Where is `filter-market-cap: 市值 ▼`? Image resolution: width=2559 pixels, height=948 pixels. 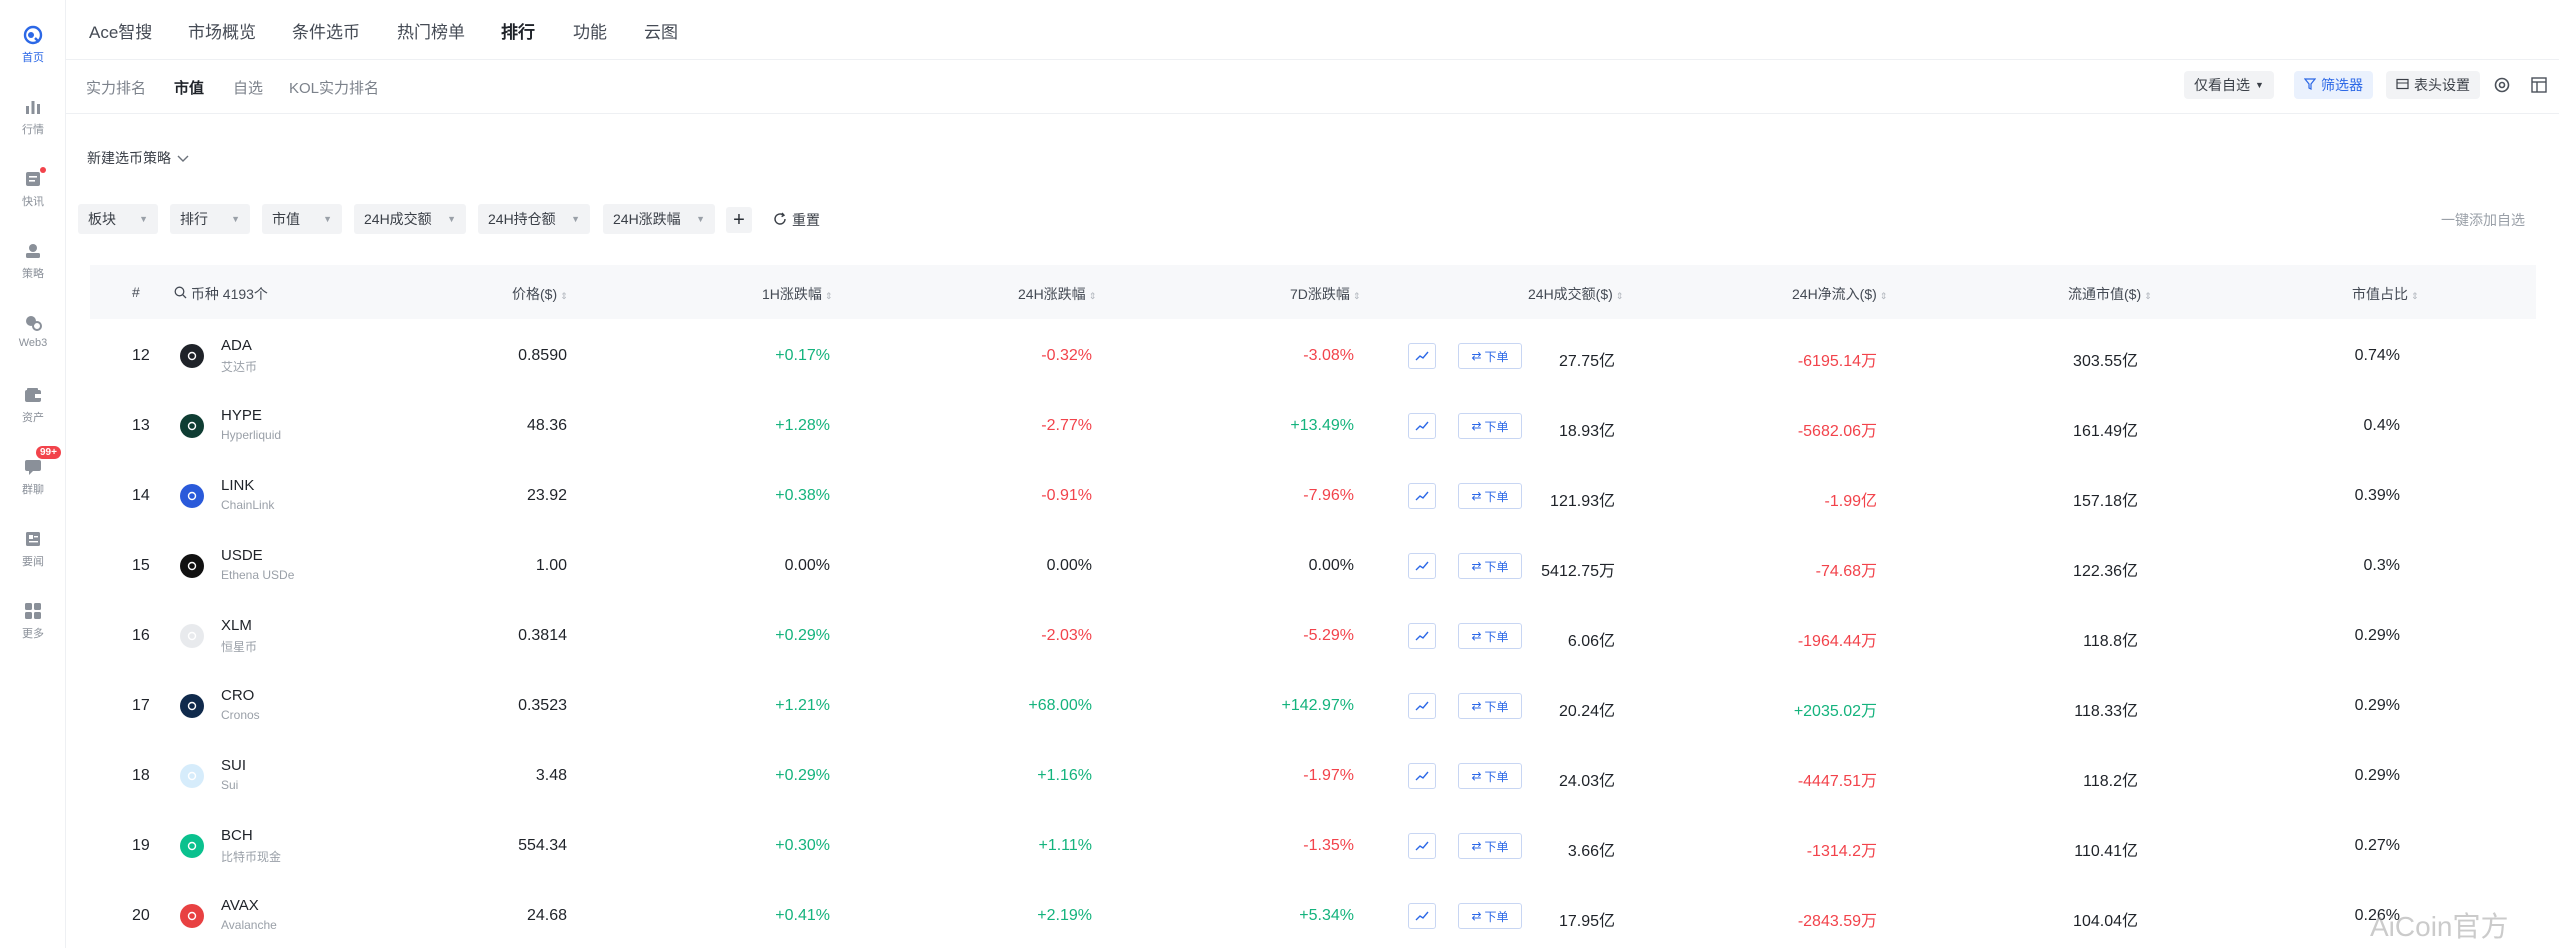
filter-market-cap: 市值 ▼ is located at coordinates (302, 219).